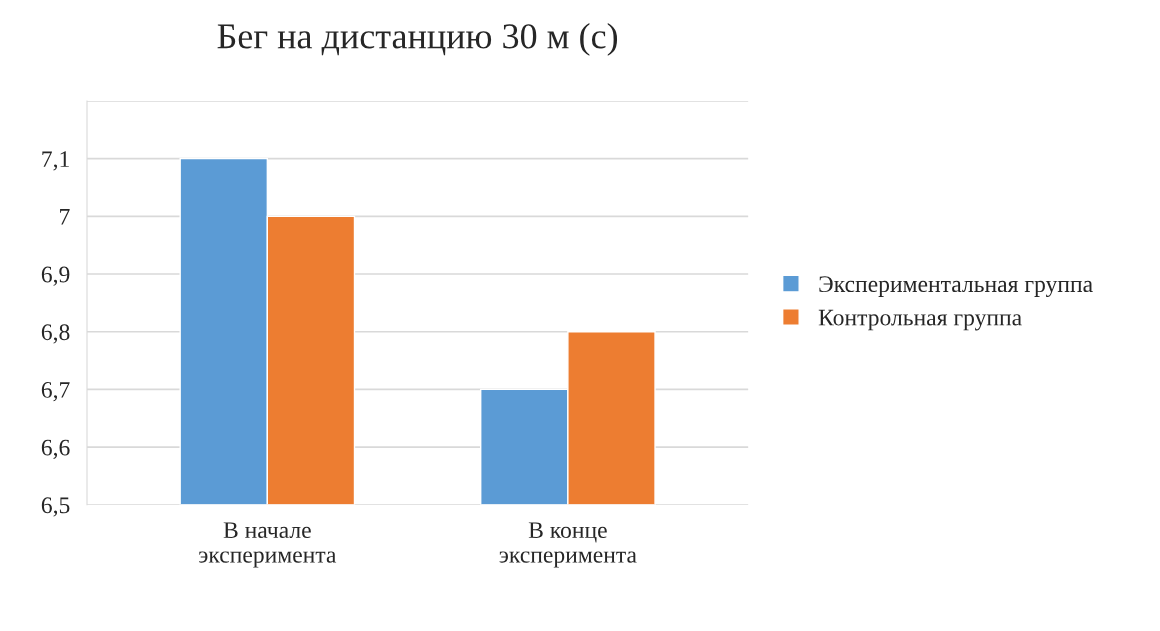 Image resolution: width=1160 pixels, height=631 pixels. I want to click on x-tick-label: В конце эксперимента, so click(568, 545).